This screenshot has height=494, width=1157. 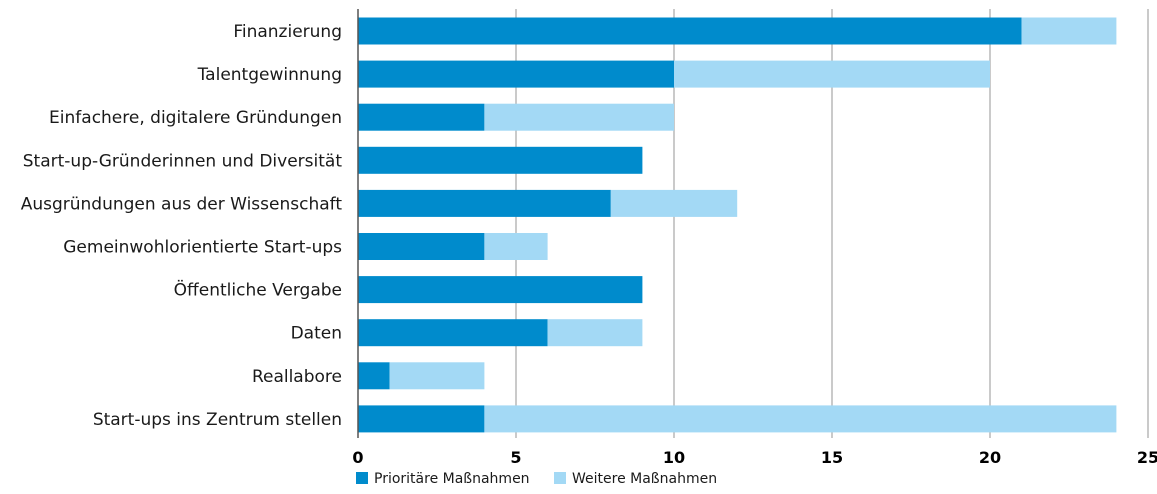 I want to click on x-tick-label-15: 15, so click(x=832, y=457).